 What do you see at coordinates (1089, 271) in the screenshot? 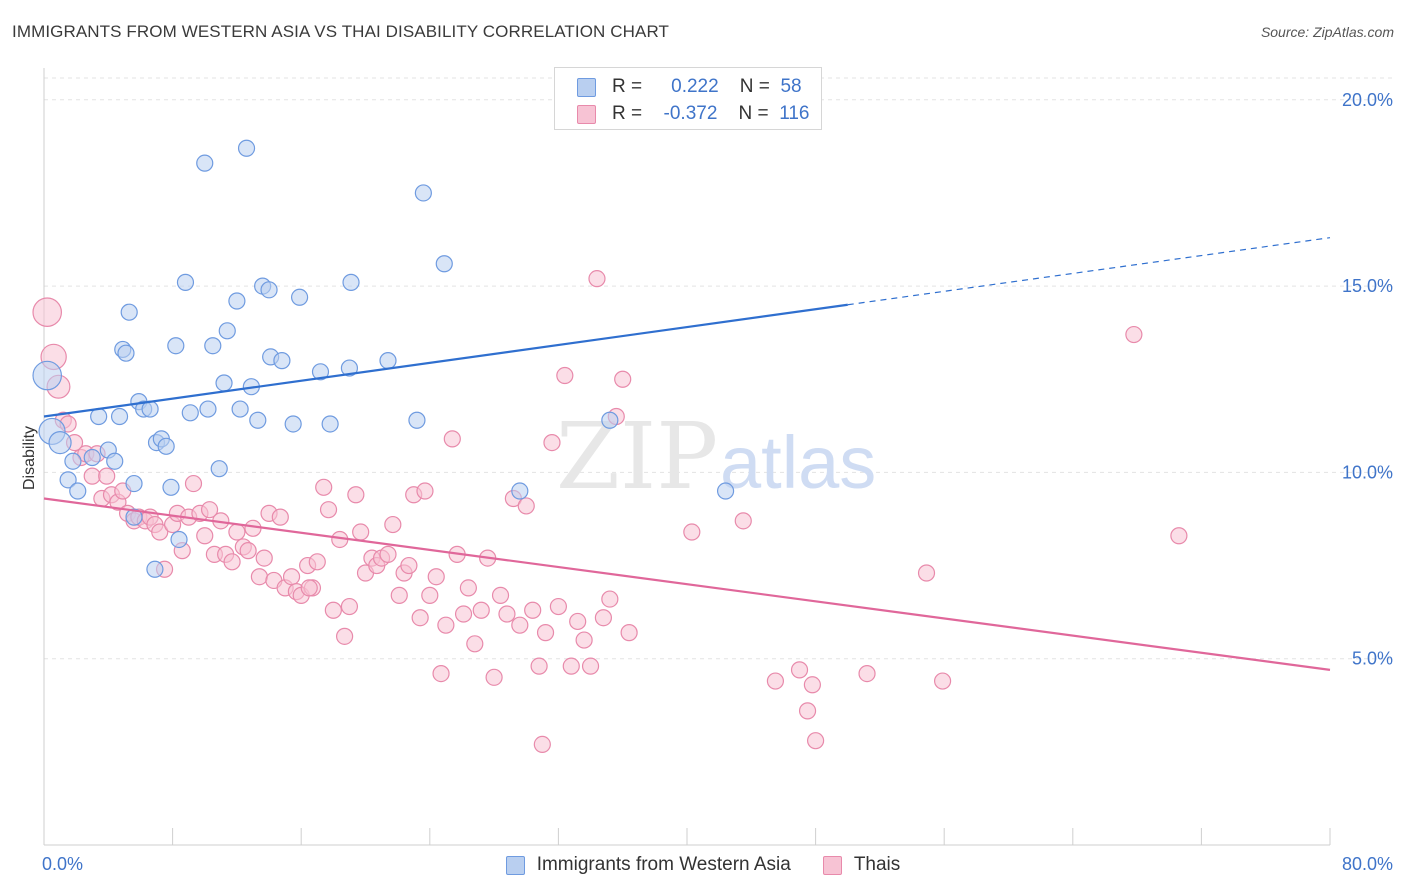
I see `trend-line-western-asia-projection` at bounding box center [1089, 271].